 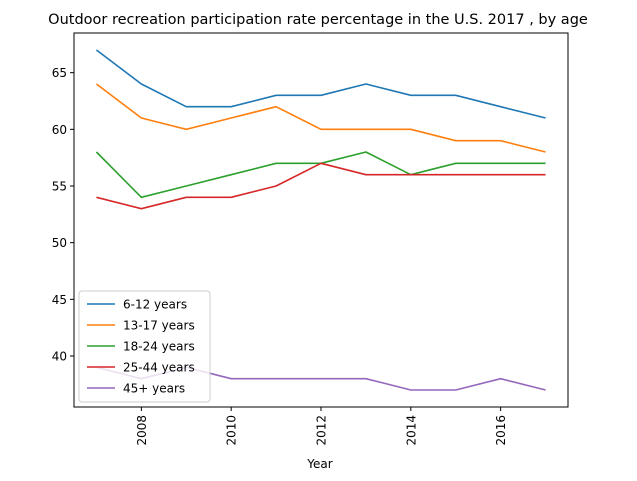 What do you see at coordinates (321, 186) in the screenshot?
I see `series-line-25-44-years` at bounding box center [321, 186].